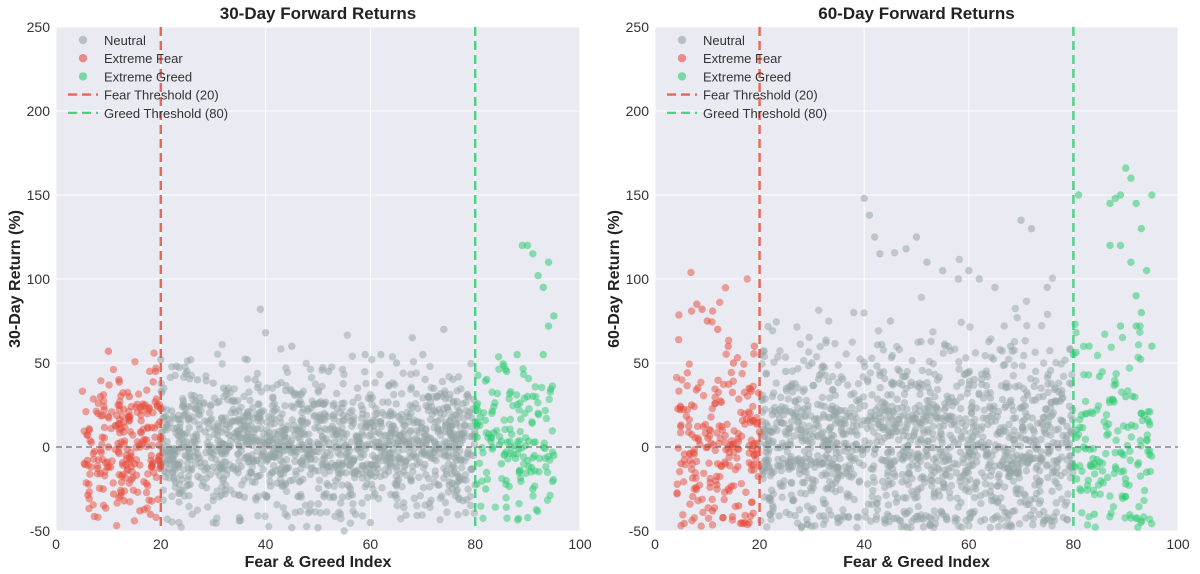  I want to click on y-tick-label: 0, so click(645, 447).